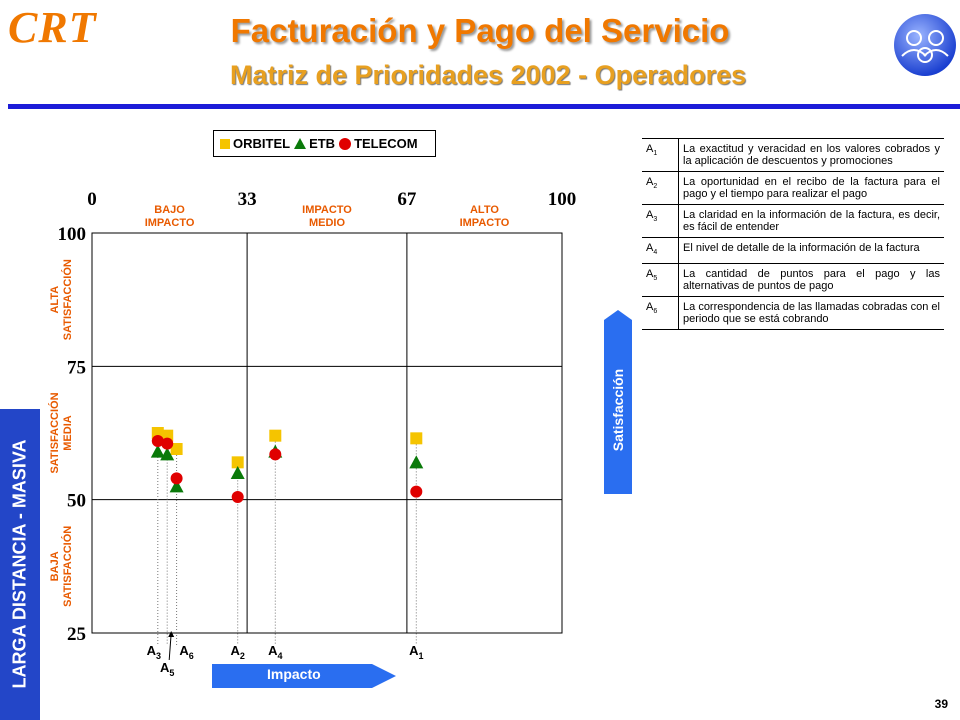 The image size is (960, 720). What do you see at coordinates (262, 143) in the screenshot?
I see `legend-label: ORBITEL` at bounding box center [262, 143].